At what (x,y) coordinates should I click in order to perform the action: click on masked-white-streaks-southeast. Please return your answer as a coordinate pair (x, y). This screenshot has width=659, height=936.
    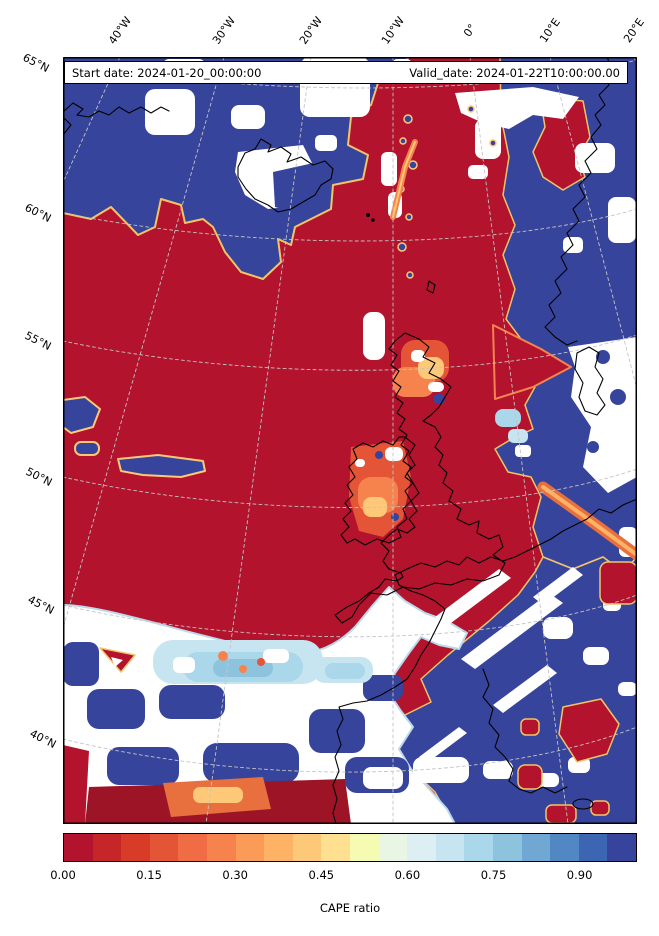
    Looking at the image, I should click on (528, 556).